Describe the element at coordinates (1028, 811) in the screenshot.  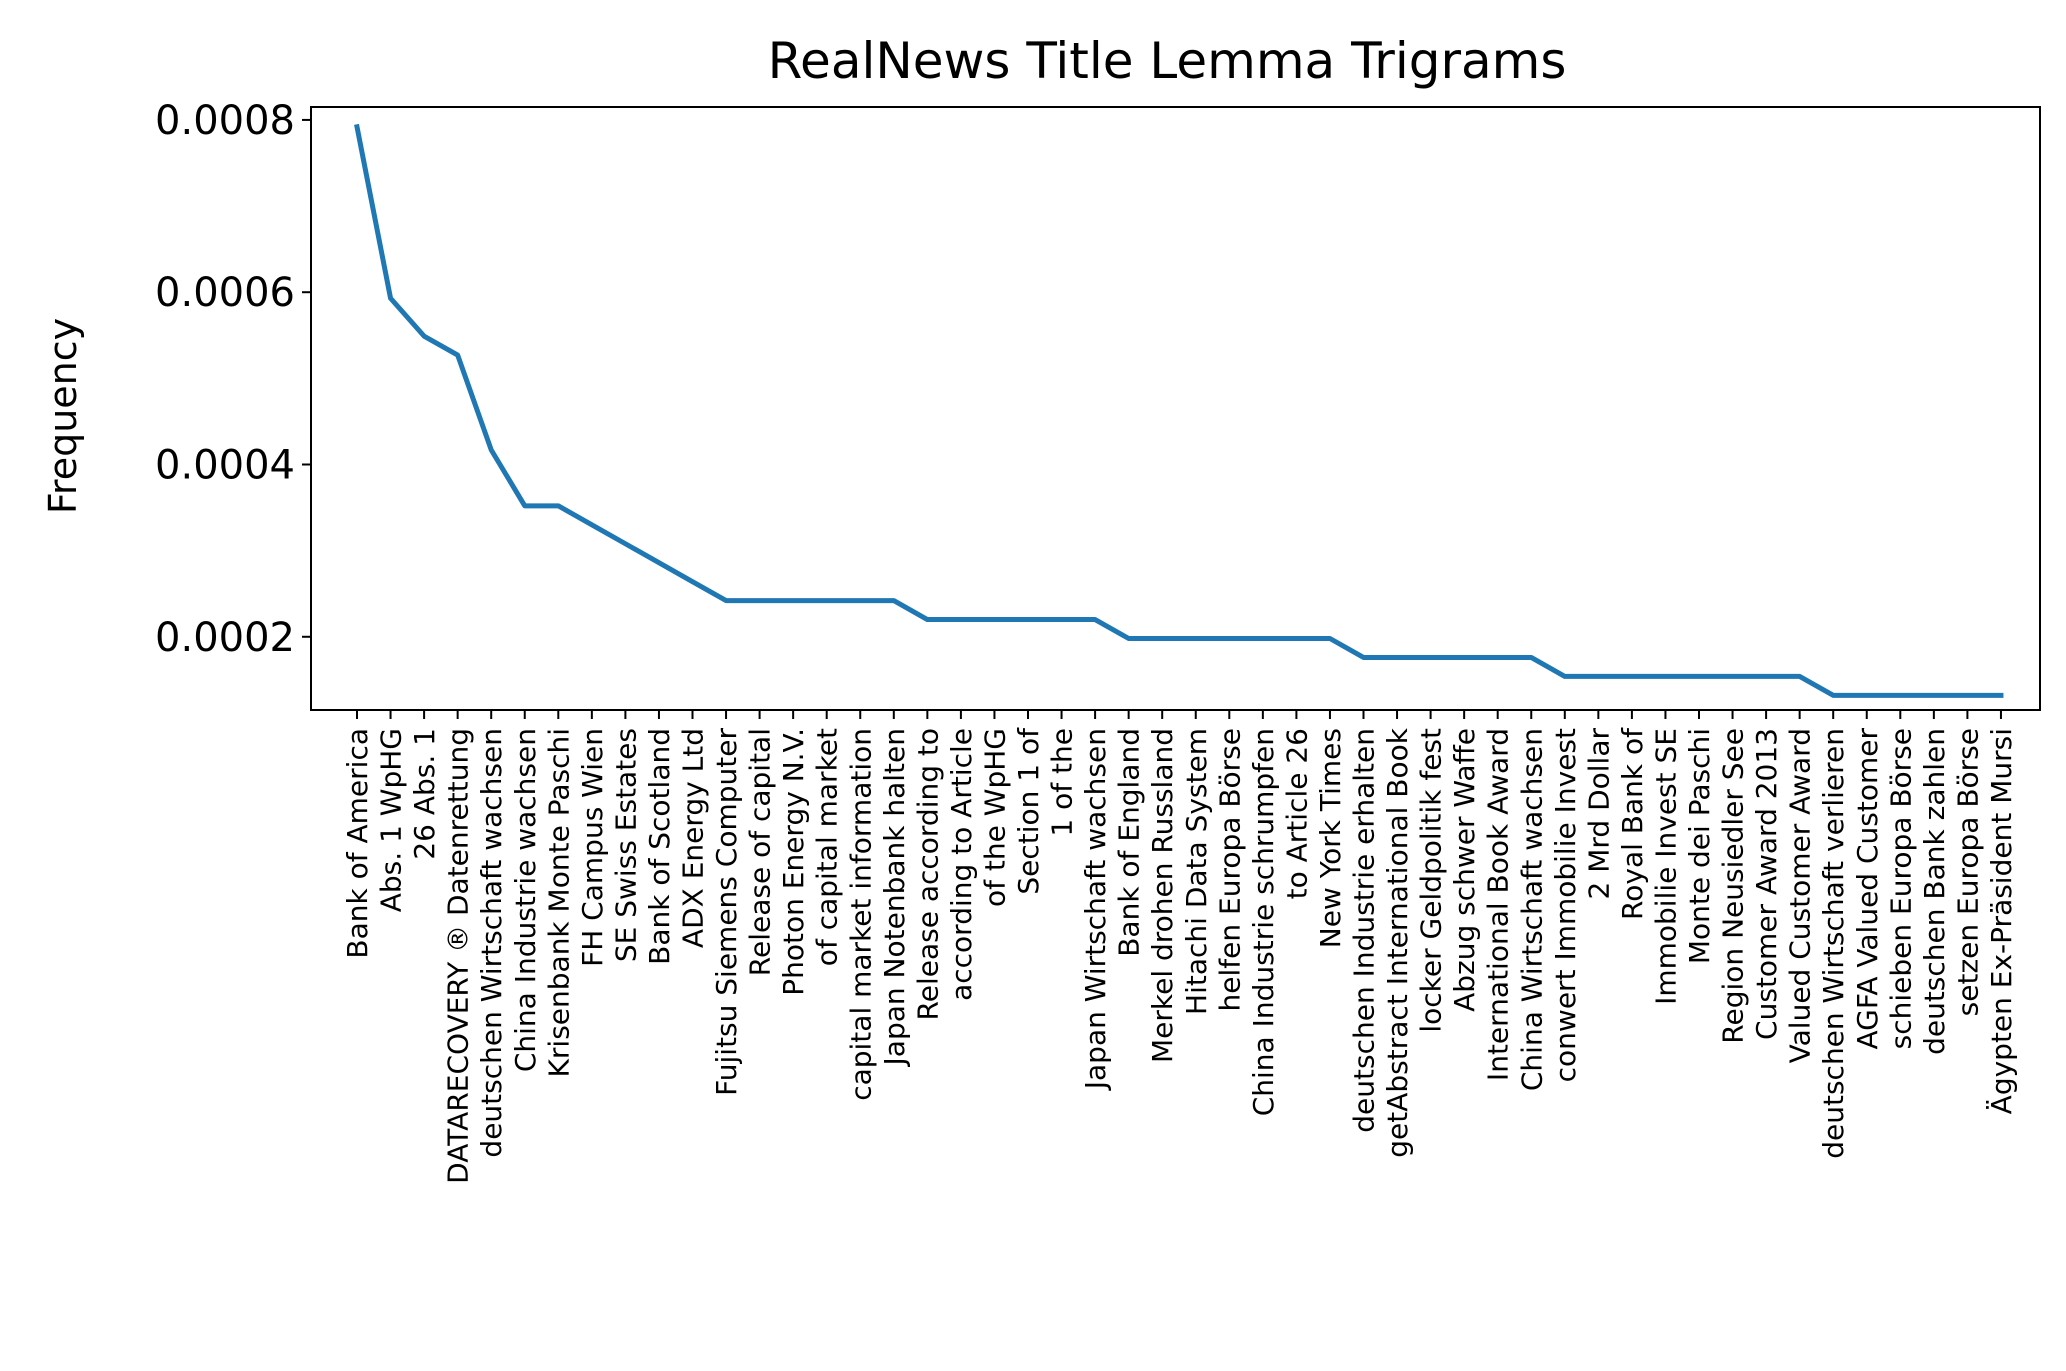
I see `x-tick-label: Section 1 of` at that location.